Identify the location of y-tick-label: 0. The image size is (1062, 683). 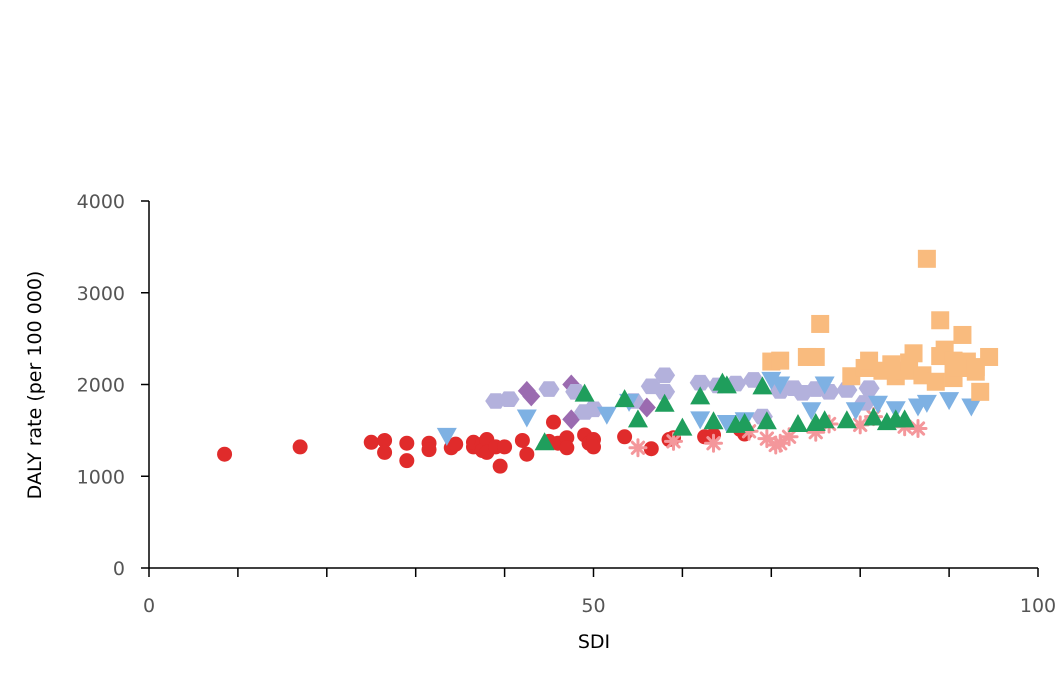
(119, 569).